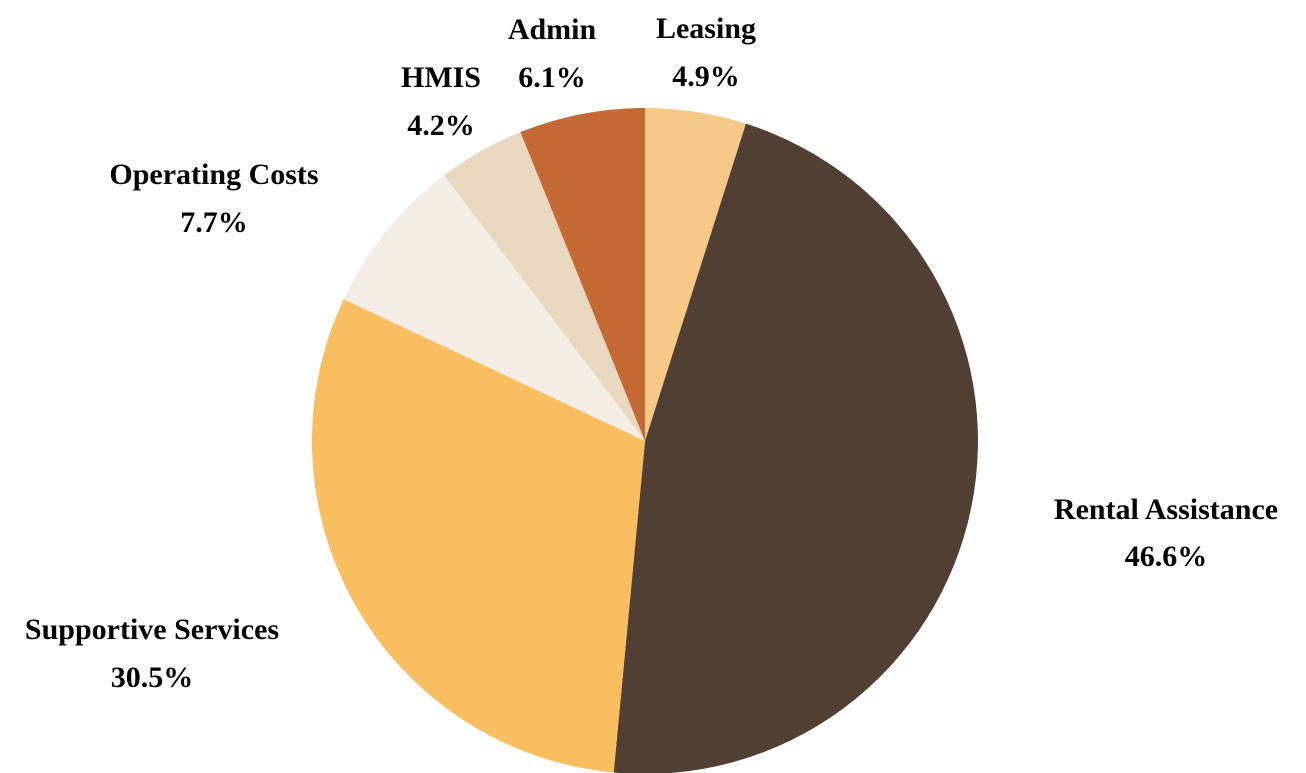 The height and width of the screenshot is (773, 1306). Describe the element at coordinates (552, 77) in the screenshot. I see `slice-value-label: 6.1%` at that location.